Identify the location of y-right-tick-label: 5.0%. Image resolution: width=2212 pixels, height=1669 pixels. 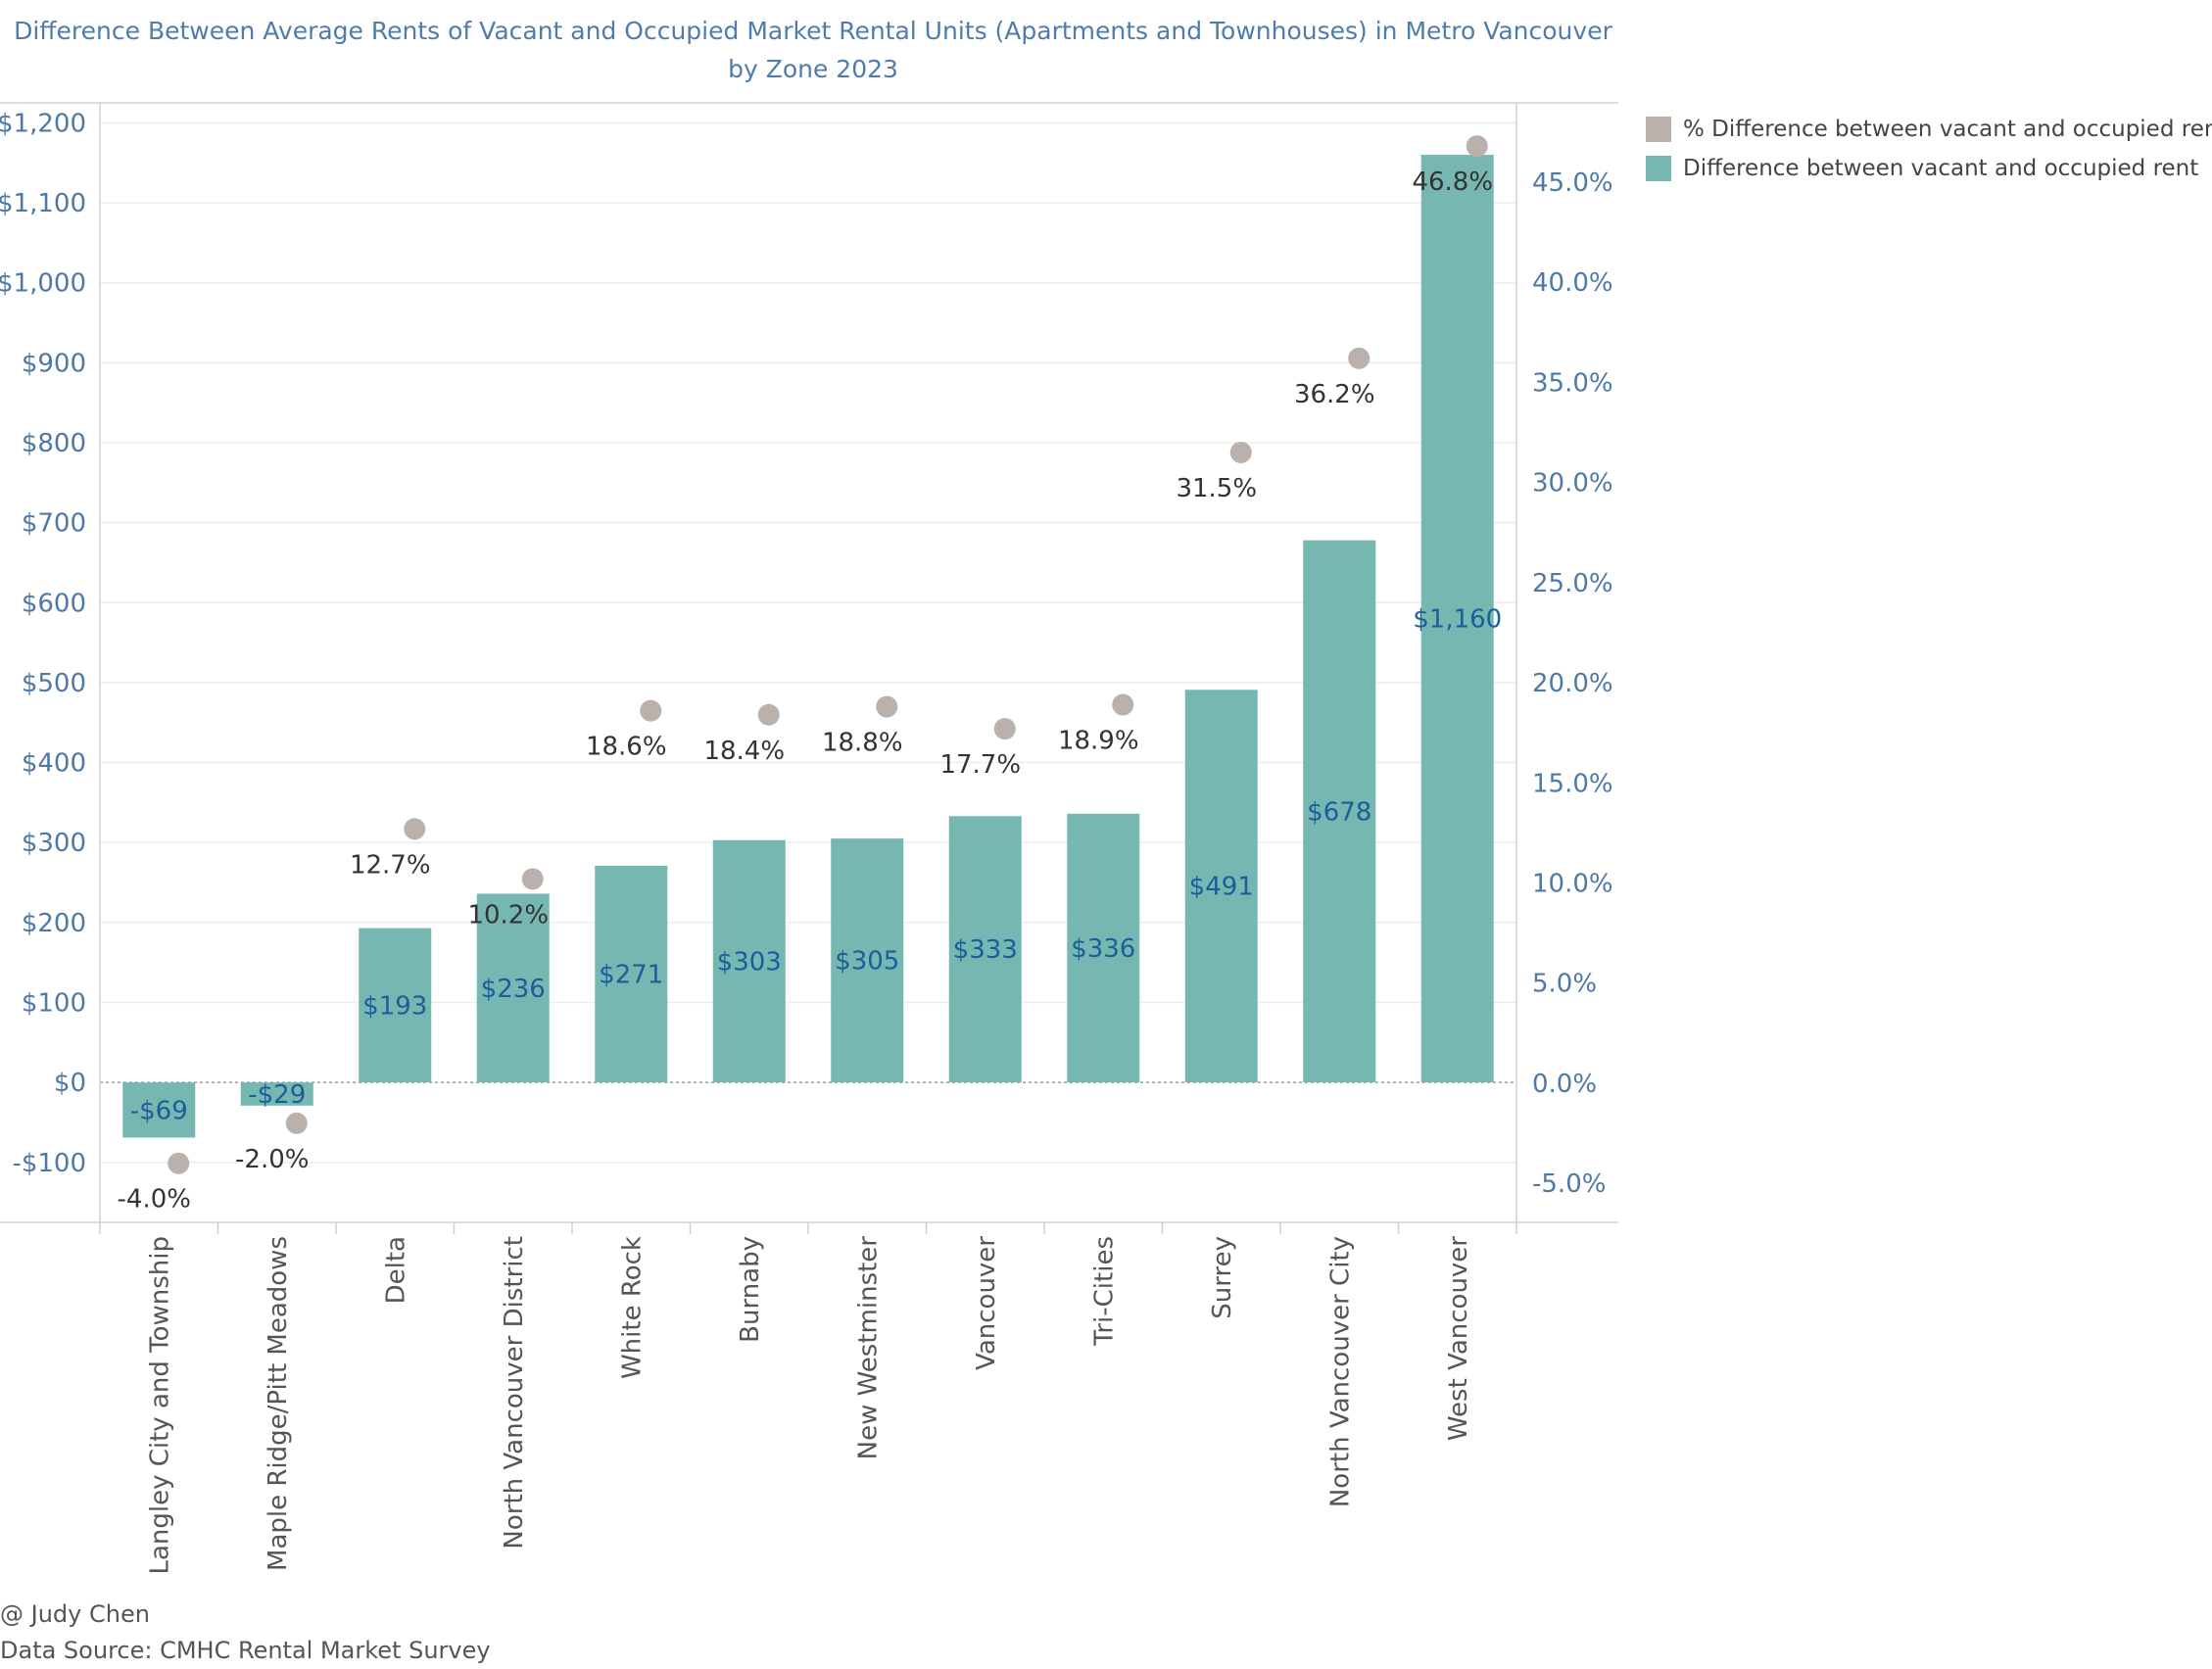
(1564, 984).